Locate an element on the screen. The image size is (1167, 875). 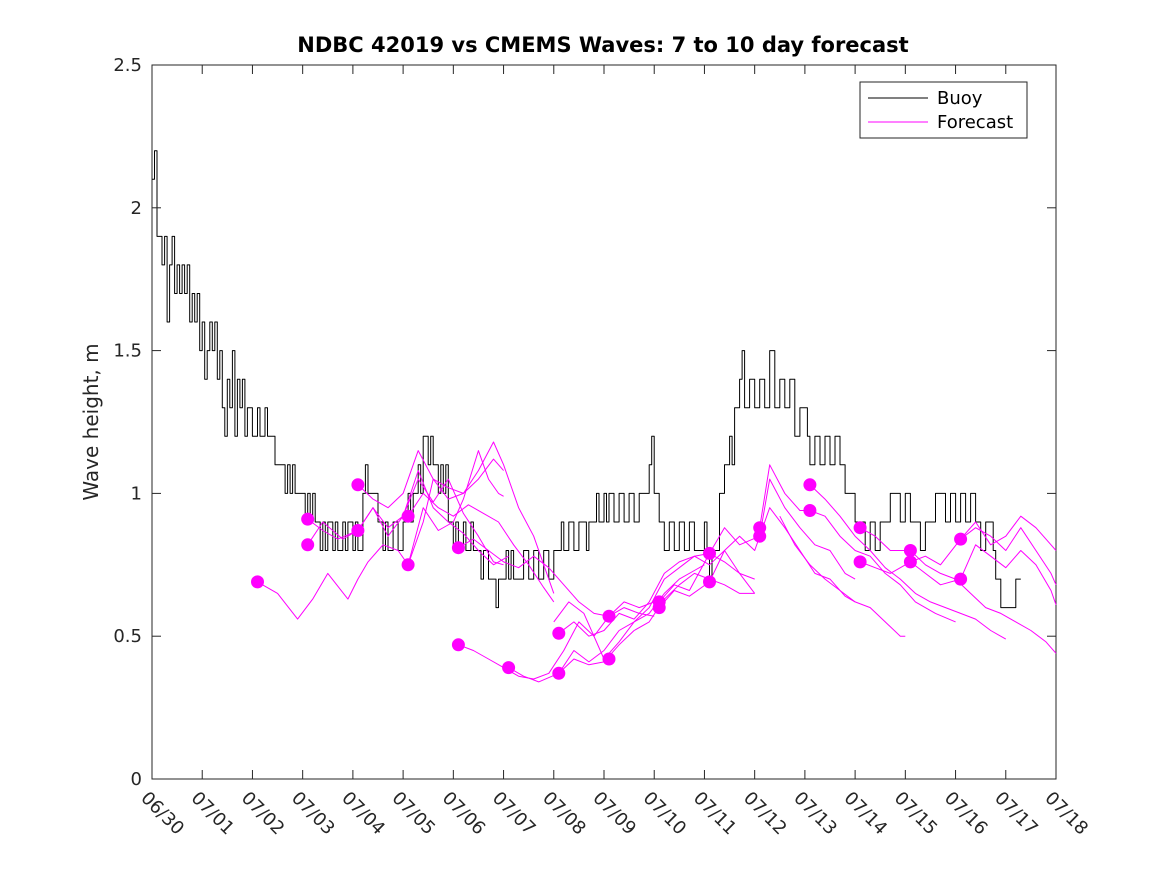
y-tick-label: 1 is located at coordinates (136, 493).